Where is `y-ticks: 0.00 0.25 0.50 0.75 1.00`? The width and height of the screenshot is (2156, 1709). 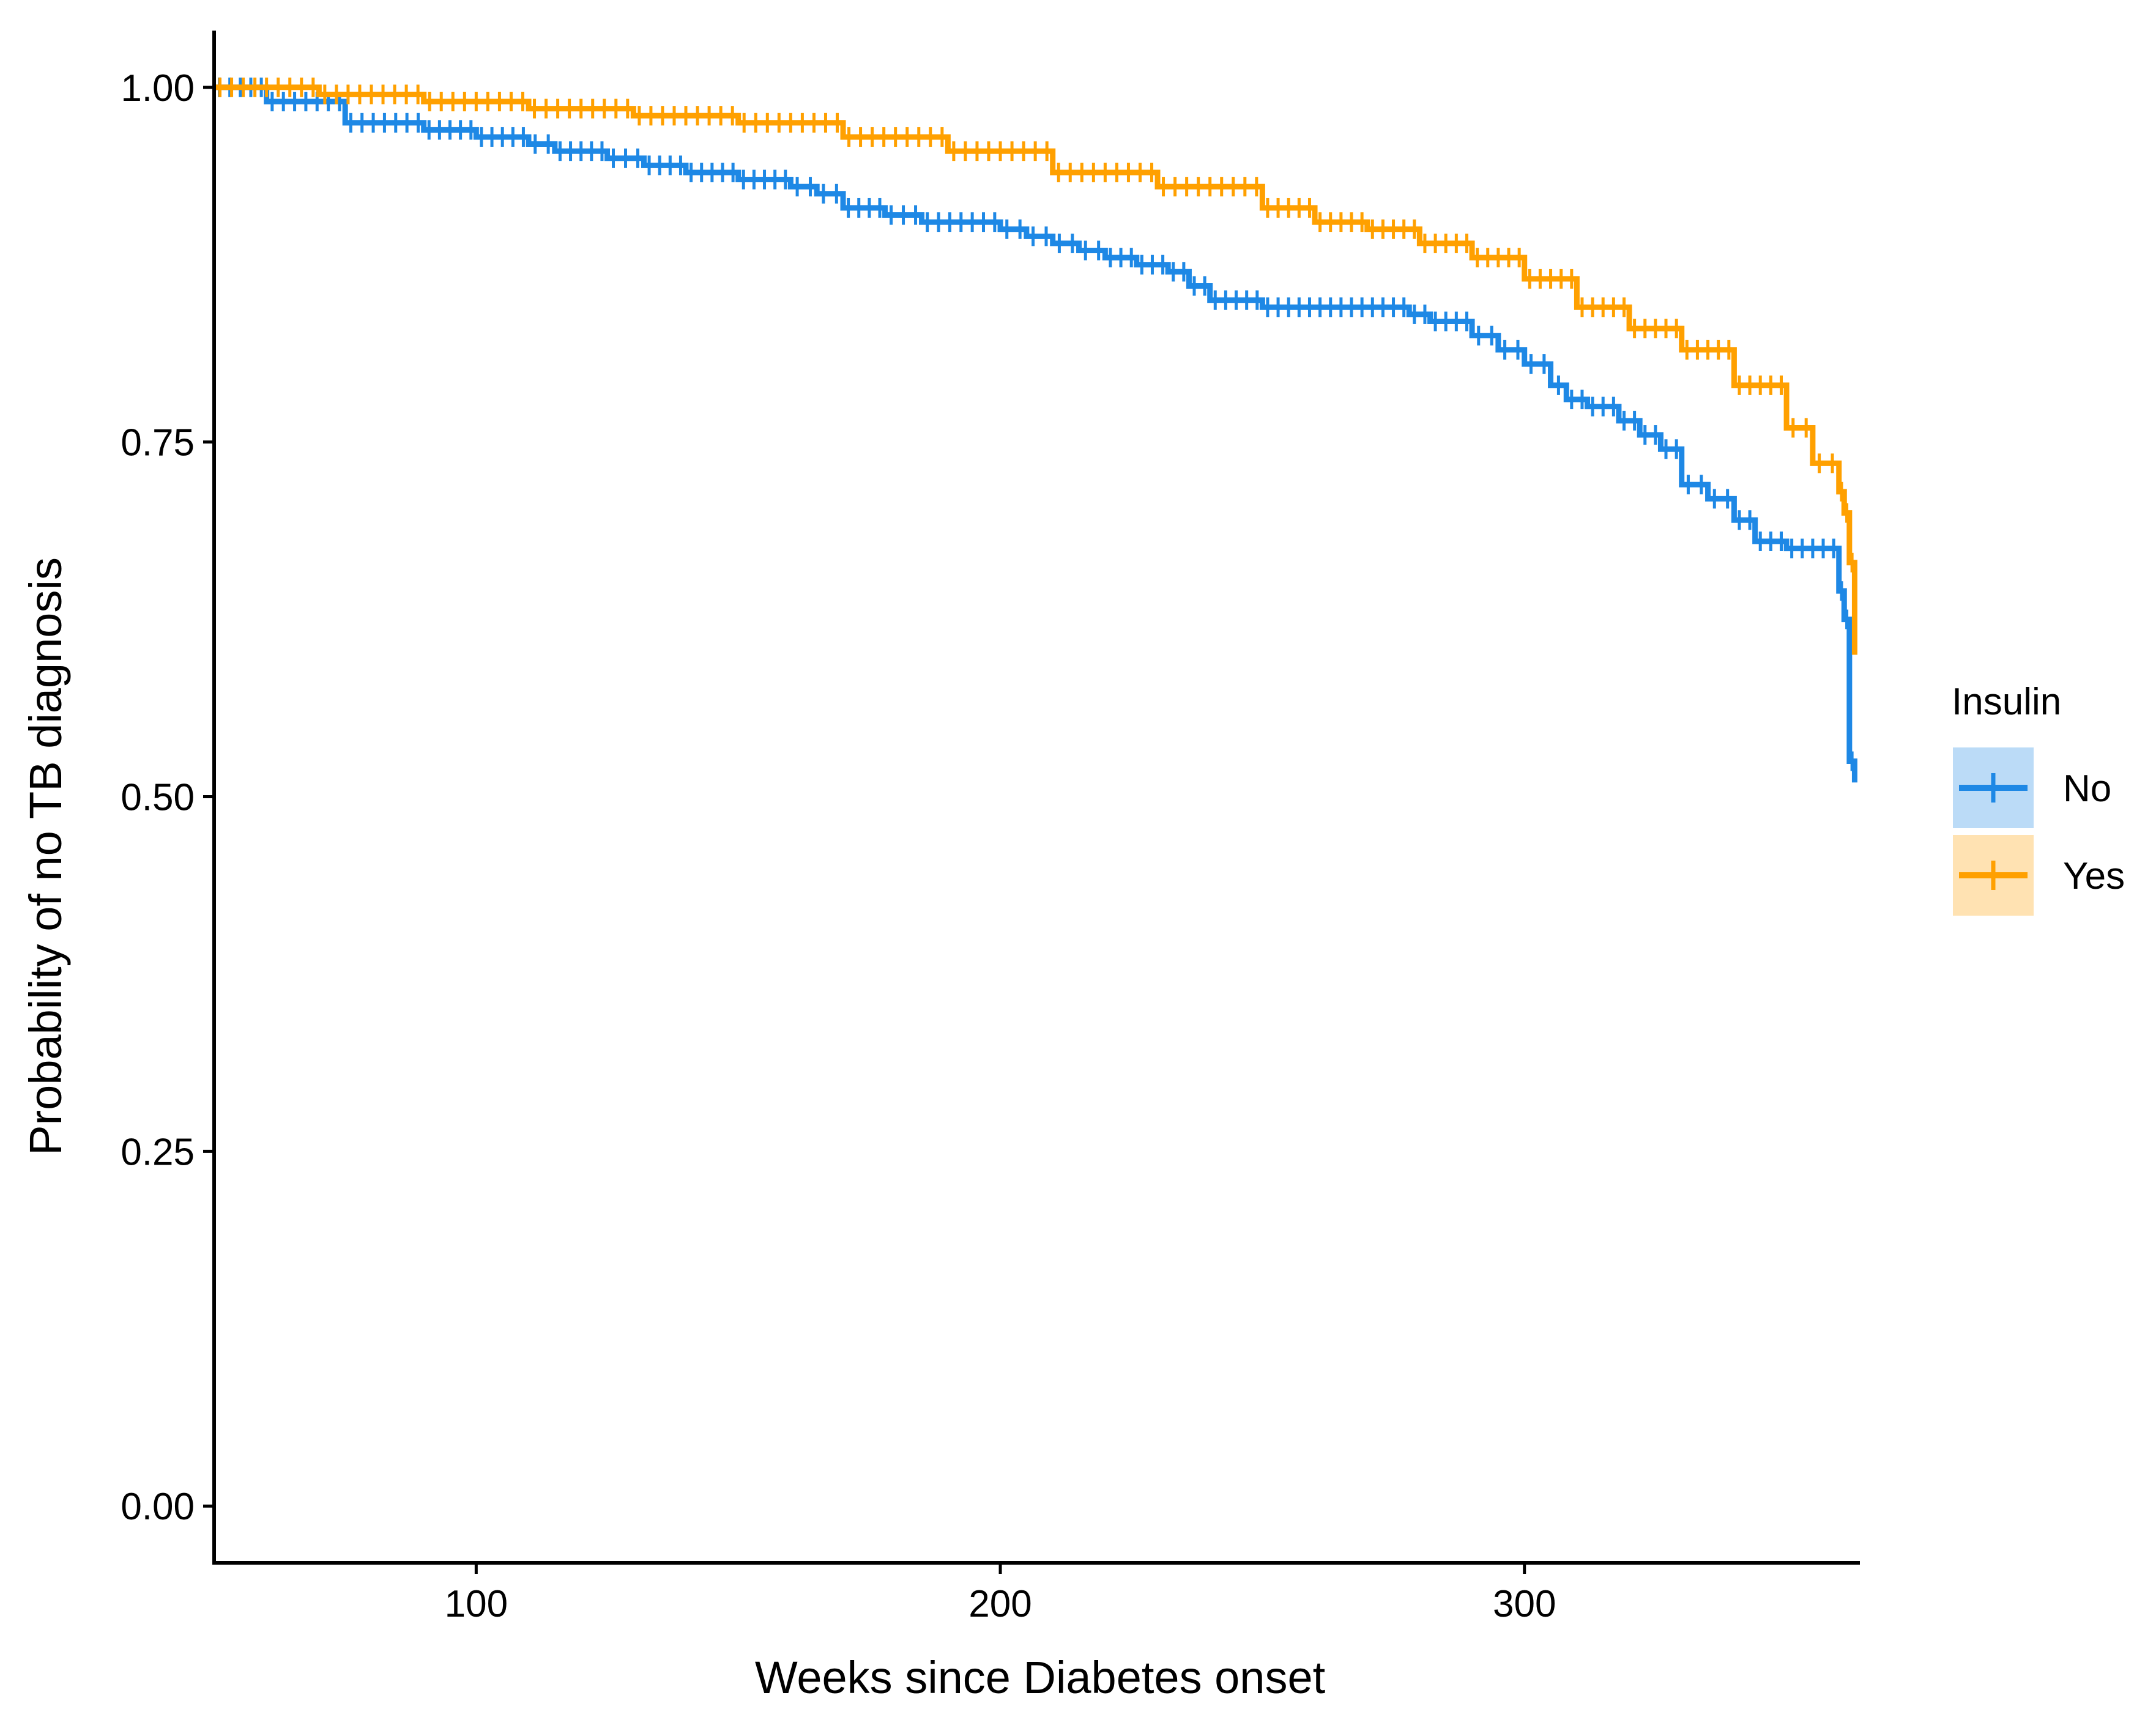
y-ticks: 0.00 0.25 0.50 0.75 1.00 is located at coordinates (167, 797).